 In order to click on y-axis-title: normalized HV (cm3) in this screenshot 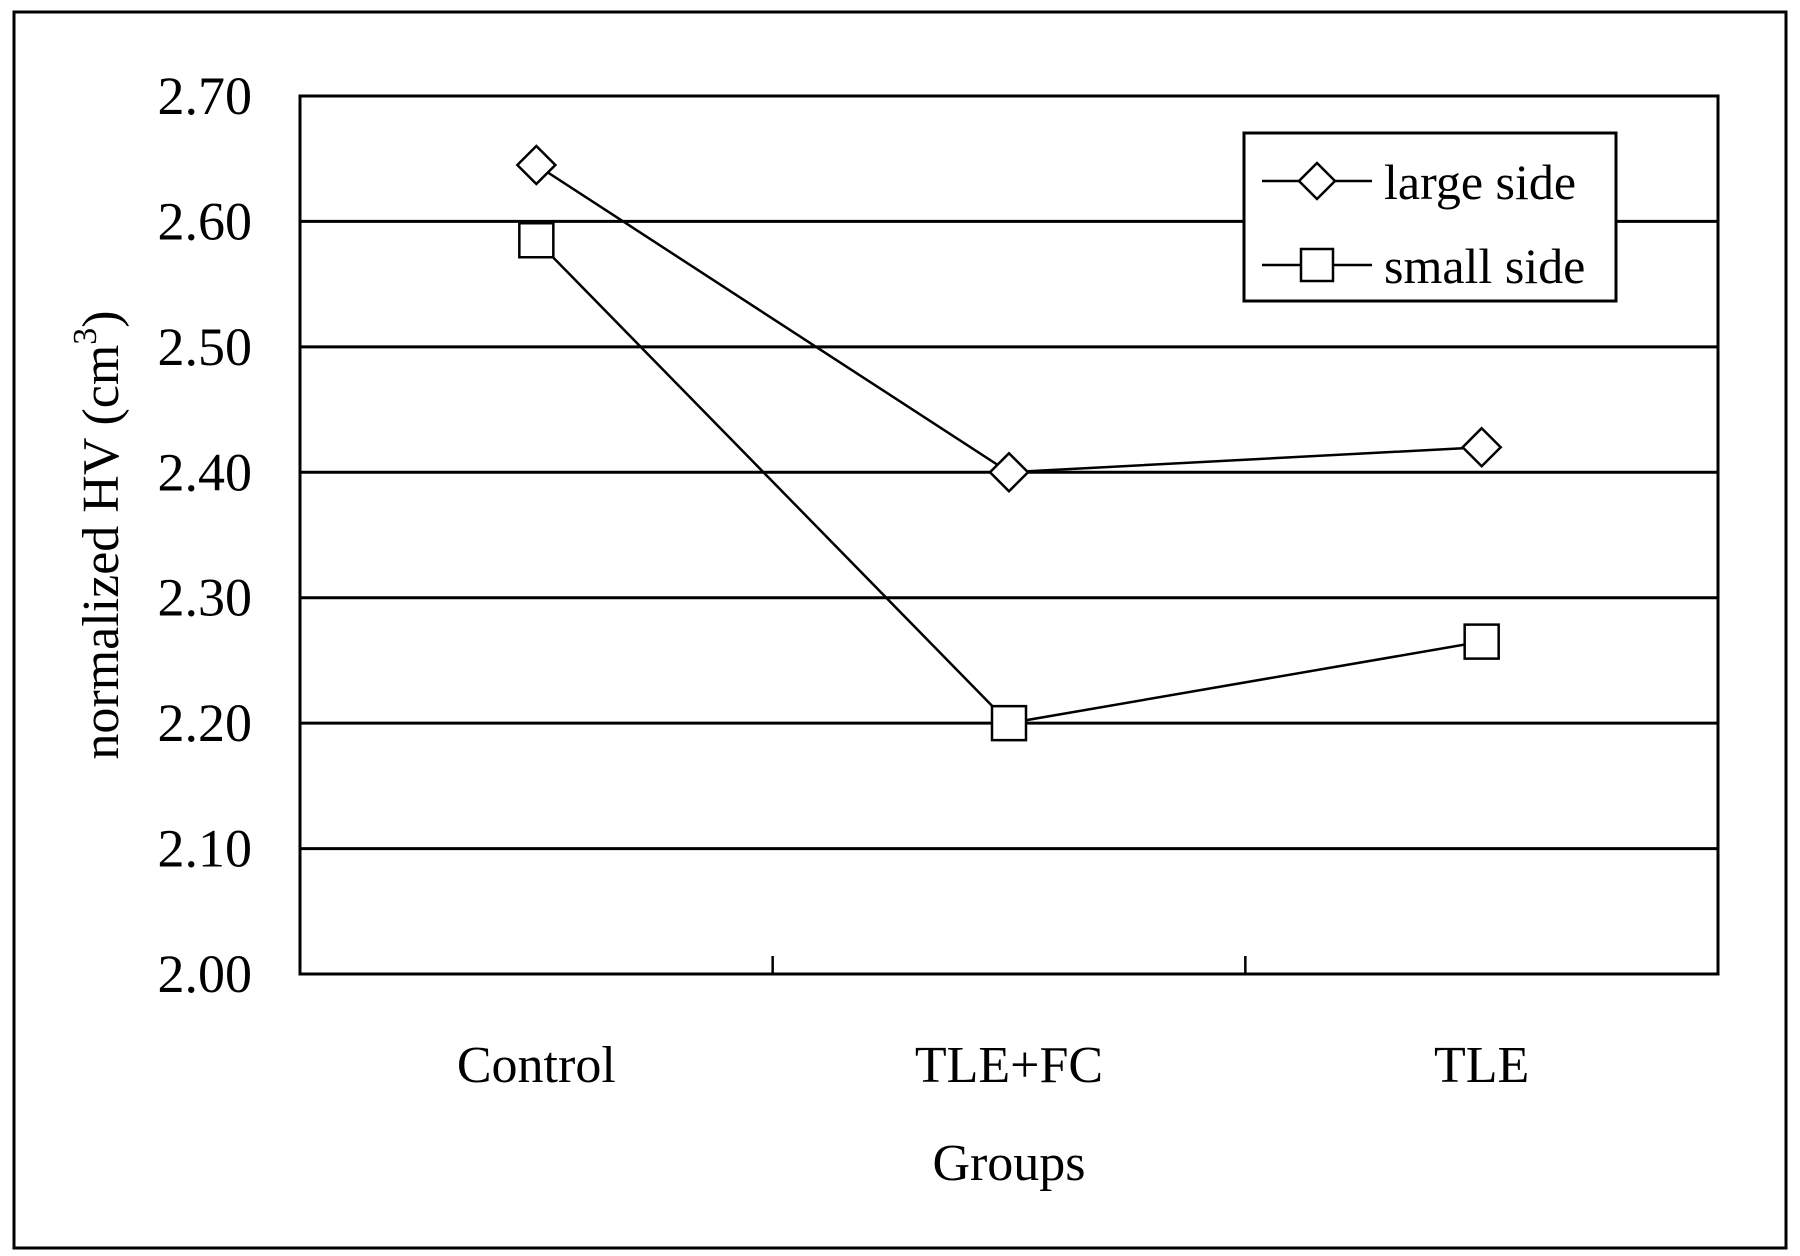, I will do `click(98, 534)`.